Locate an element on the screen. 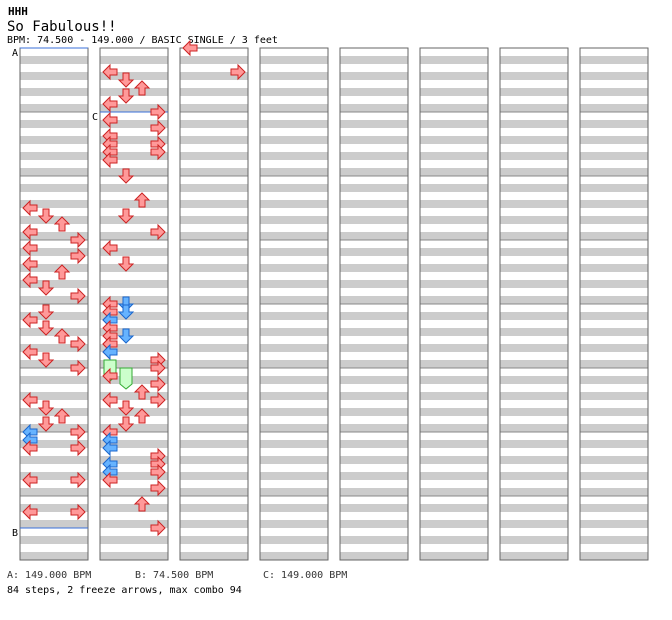 This screenshot has width=672, height=620. bpm-marker-c: C is located at coordinates (95, 117).